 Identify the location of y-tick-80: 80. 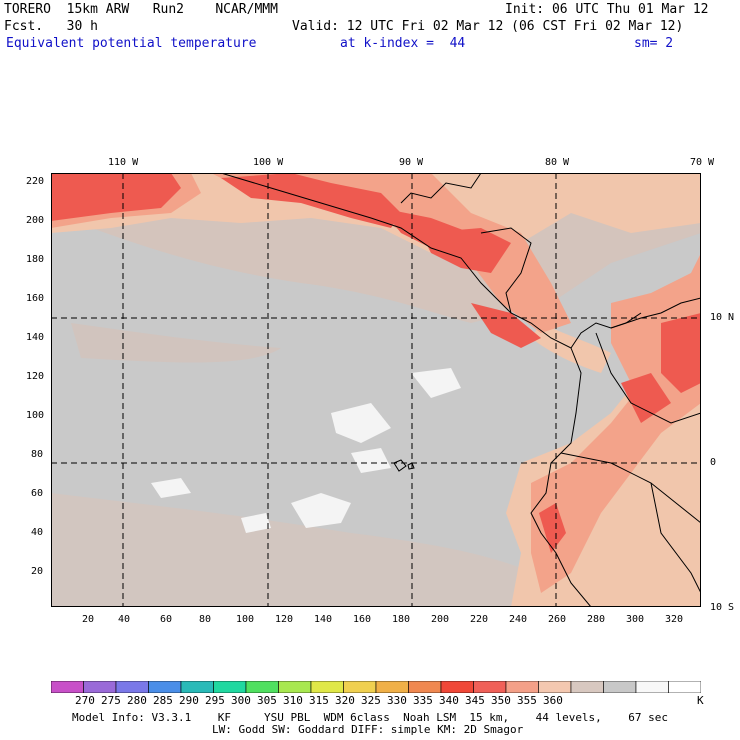
(37, 454).